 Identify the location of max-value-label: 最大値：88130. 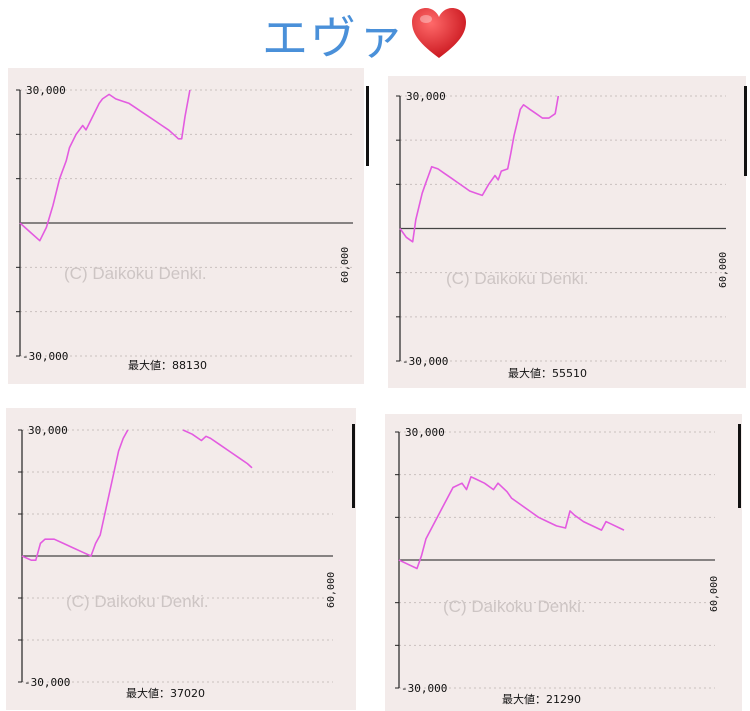
(167, 365).